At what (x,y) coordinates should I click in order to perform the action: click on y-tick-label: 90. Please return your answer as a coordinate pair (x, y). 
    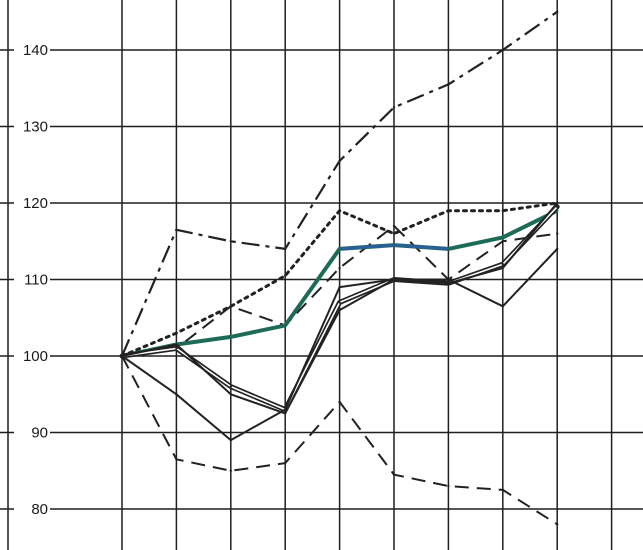
    Looking at the image, I should click on (39, 433).